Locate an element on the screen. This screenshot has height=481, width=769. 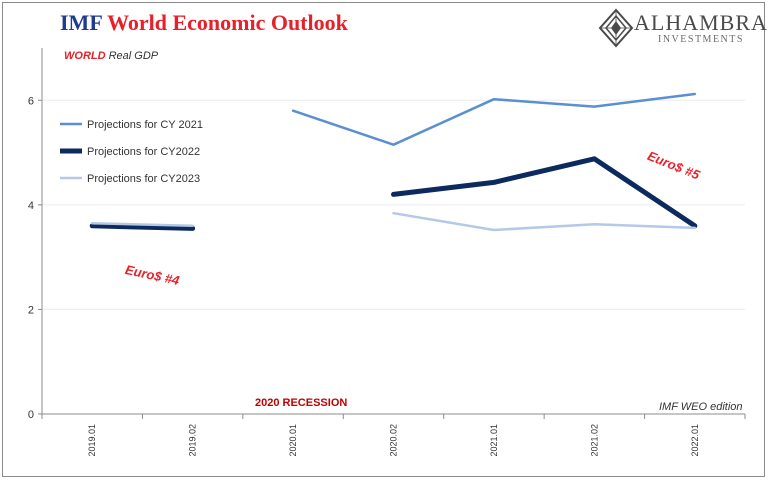
legend-label-3: Projections for CY2023 is located at coordinates (143, 179).